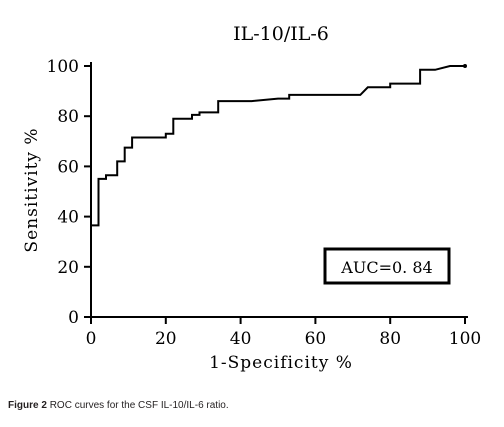 This screenshot has width=504, height=427. I want to click on y-tick-label: 40, so click(68, 218).